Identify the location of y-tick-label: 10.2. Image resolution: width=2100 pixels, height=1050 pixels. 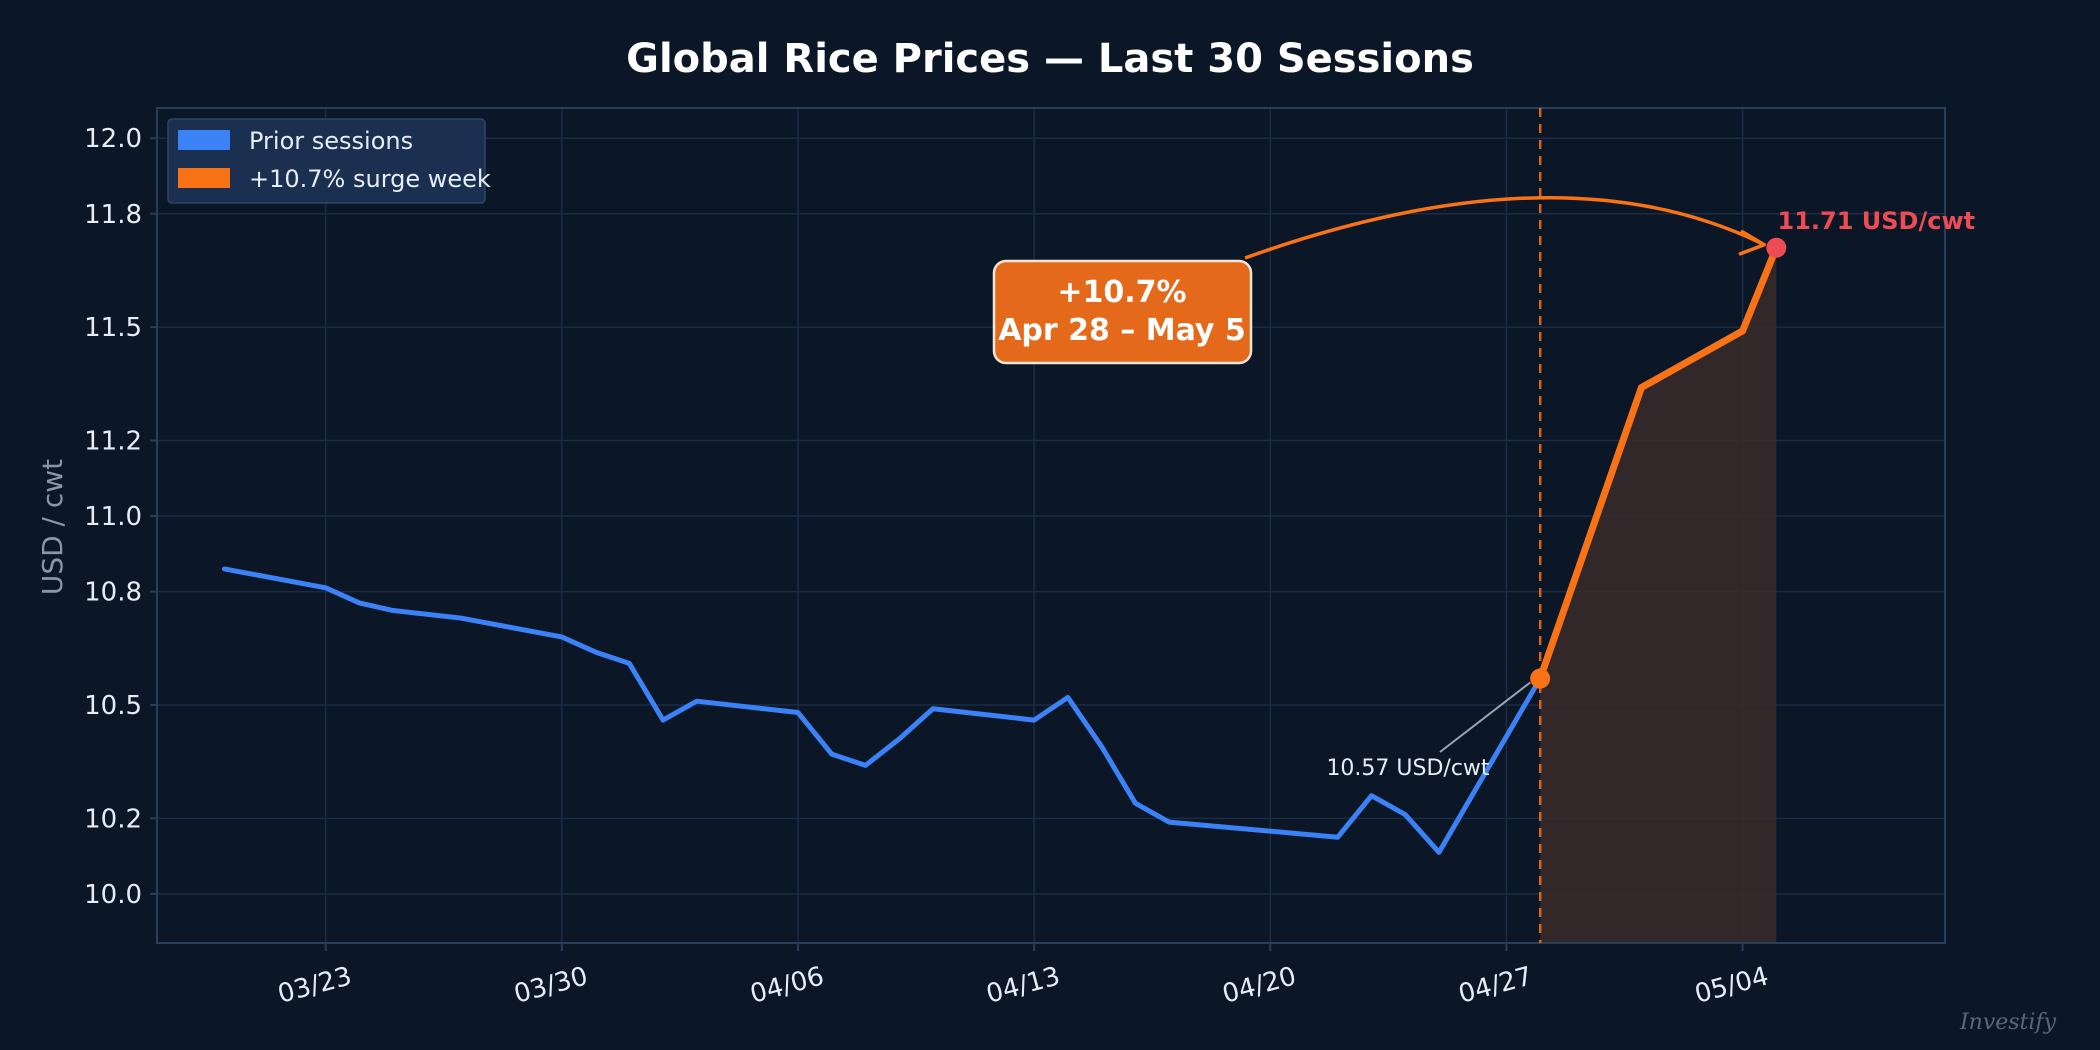
(113, 819).